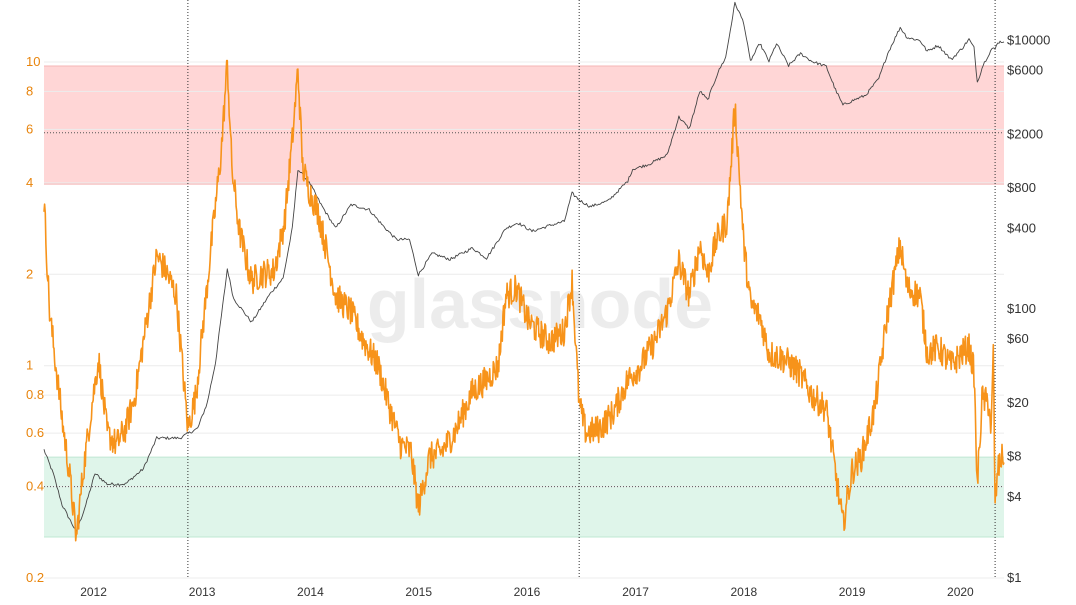  I want to click on left-tick-label: 2, so click(29, 273).